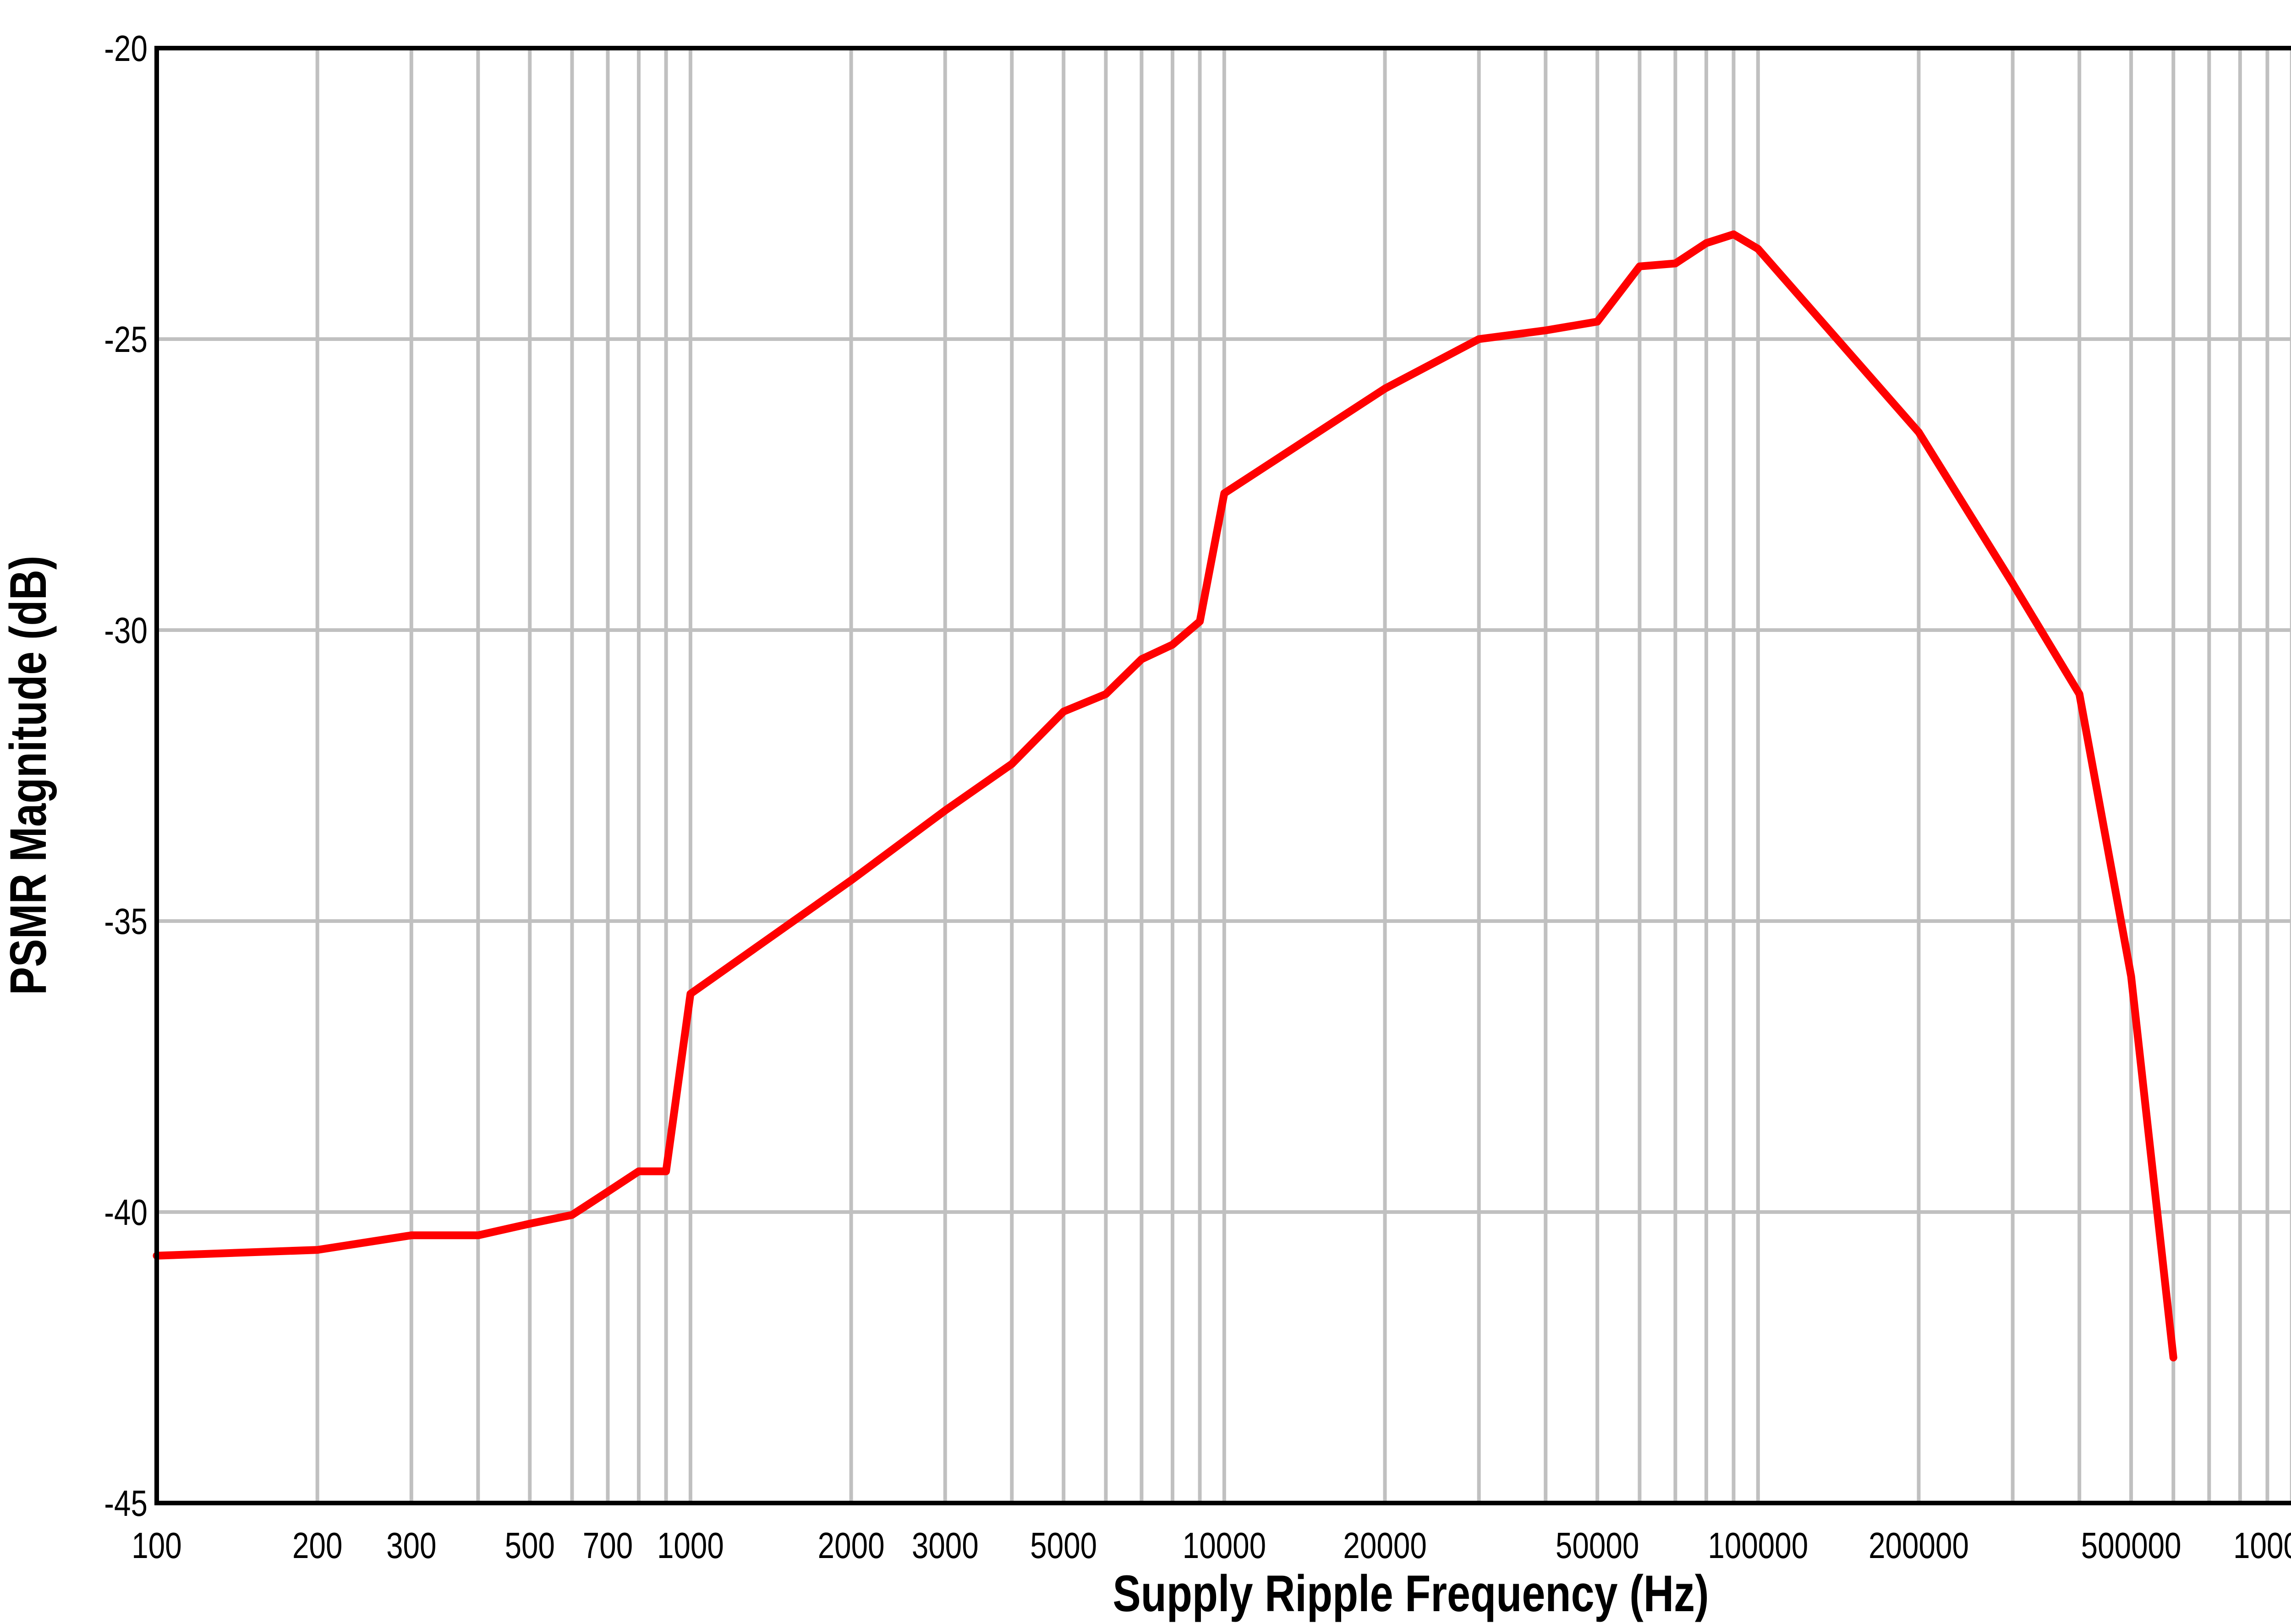  What do you see at coordinates (2131, 1545) in the screenshot?
I see `x-tick-label: 500000` at bounding box center [2131, 1545].